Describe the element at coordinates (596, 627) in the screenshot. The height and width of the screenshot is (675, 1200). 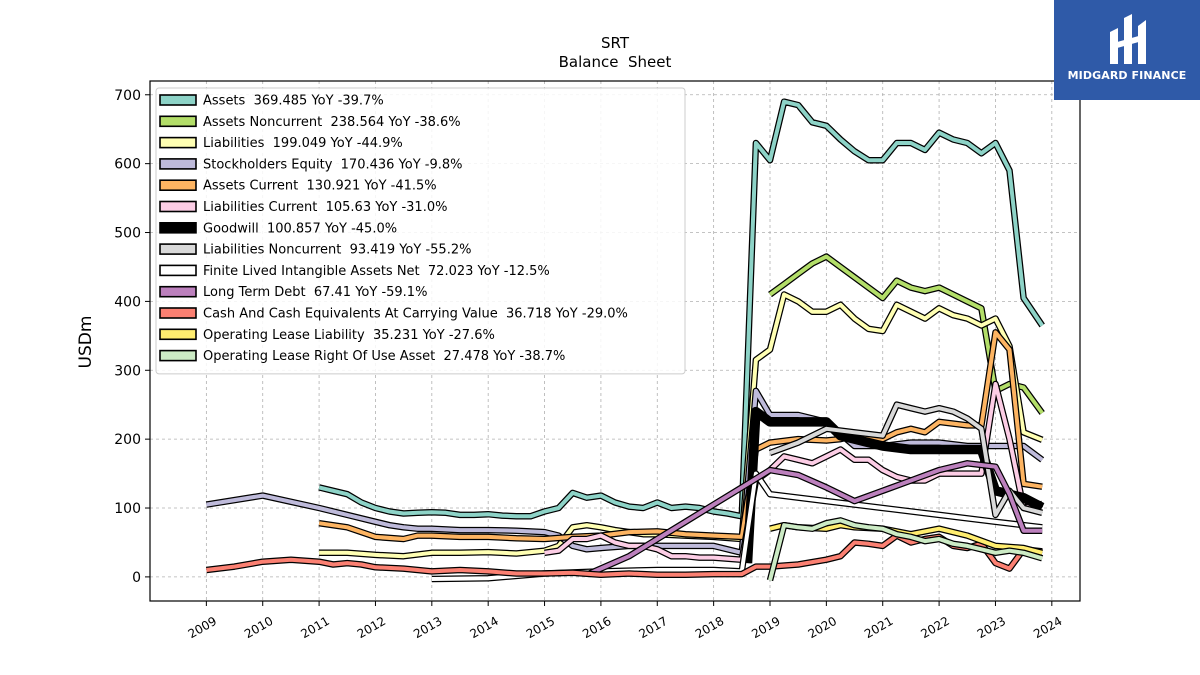
I see `x-tick-label: 2016` at that location.